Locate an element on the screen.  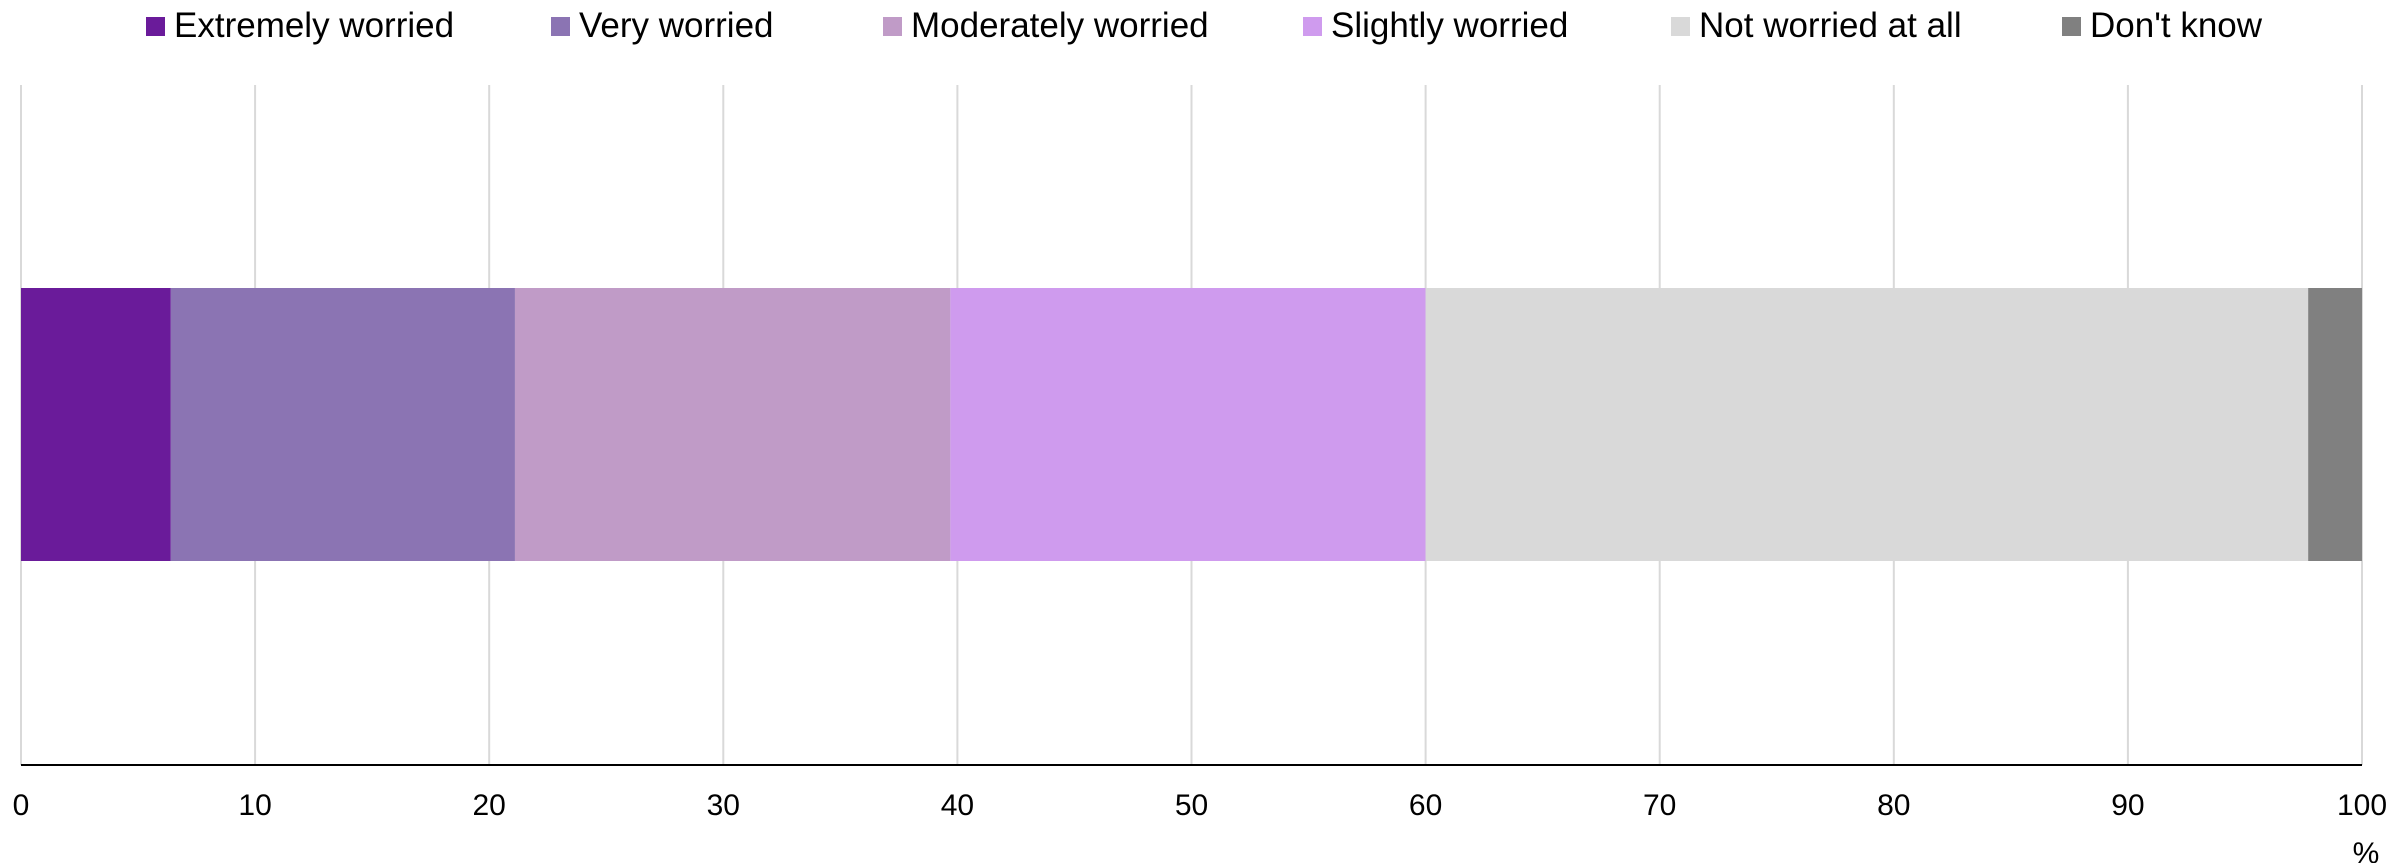
x-tick-label-80: 80 is located at coordinates (1893, 805).